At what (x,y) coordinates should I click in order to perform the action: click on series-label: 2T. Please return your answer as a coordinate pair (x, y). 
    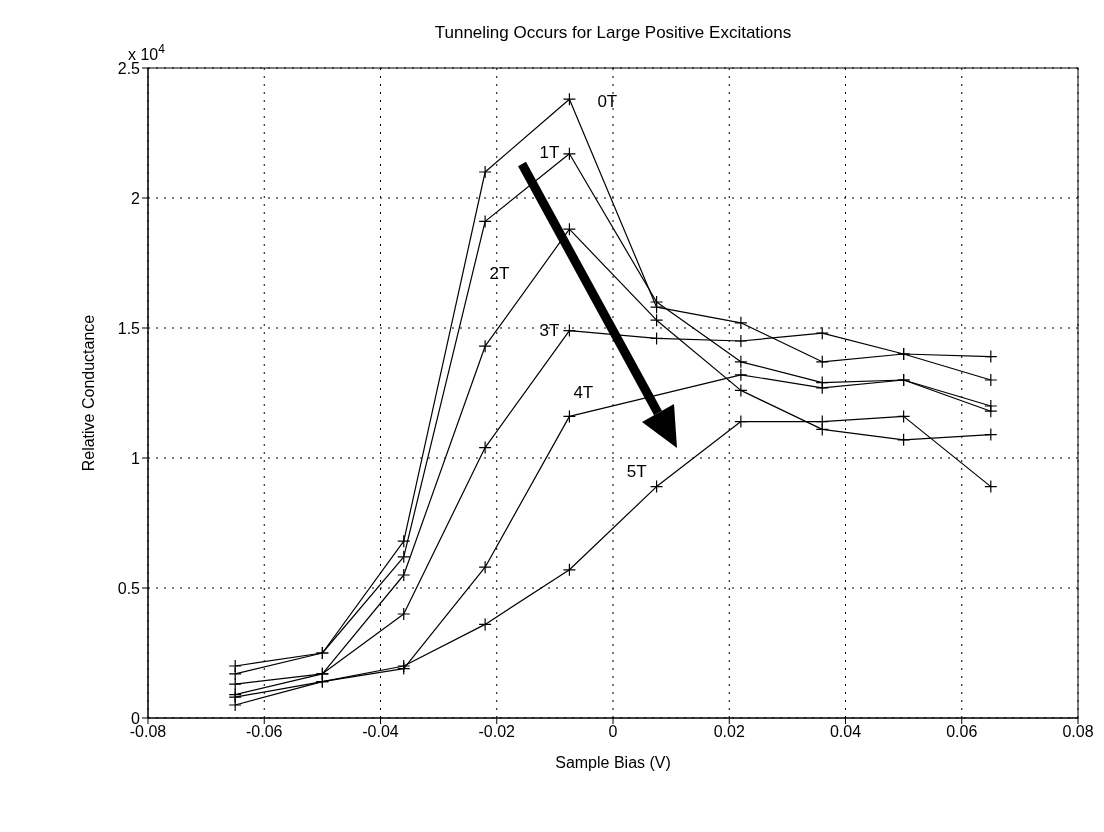
    Looking at the image, I should click on (499, 274).